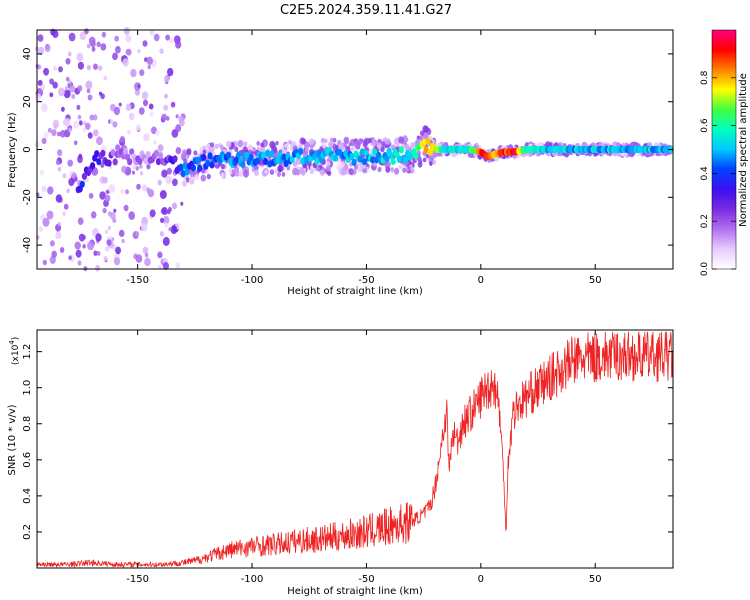  What do you see at coordinates (724, 149) in the screenshot?
I see `colorbar-frame` at bounding box center [724, 149].